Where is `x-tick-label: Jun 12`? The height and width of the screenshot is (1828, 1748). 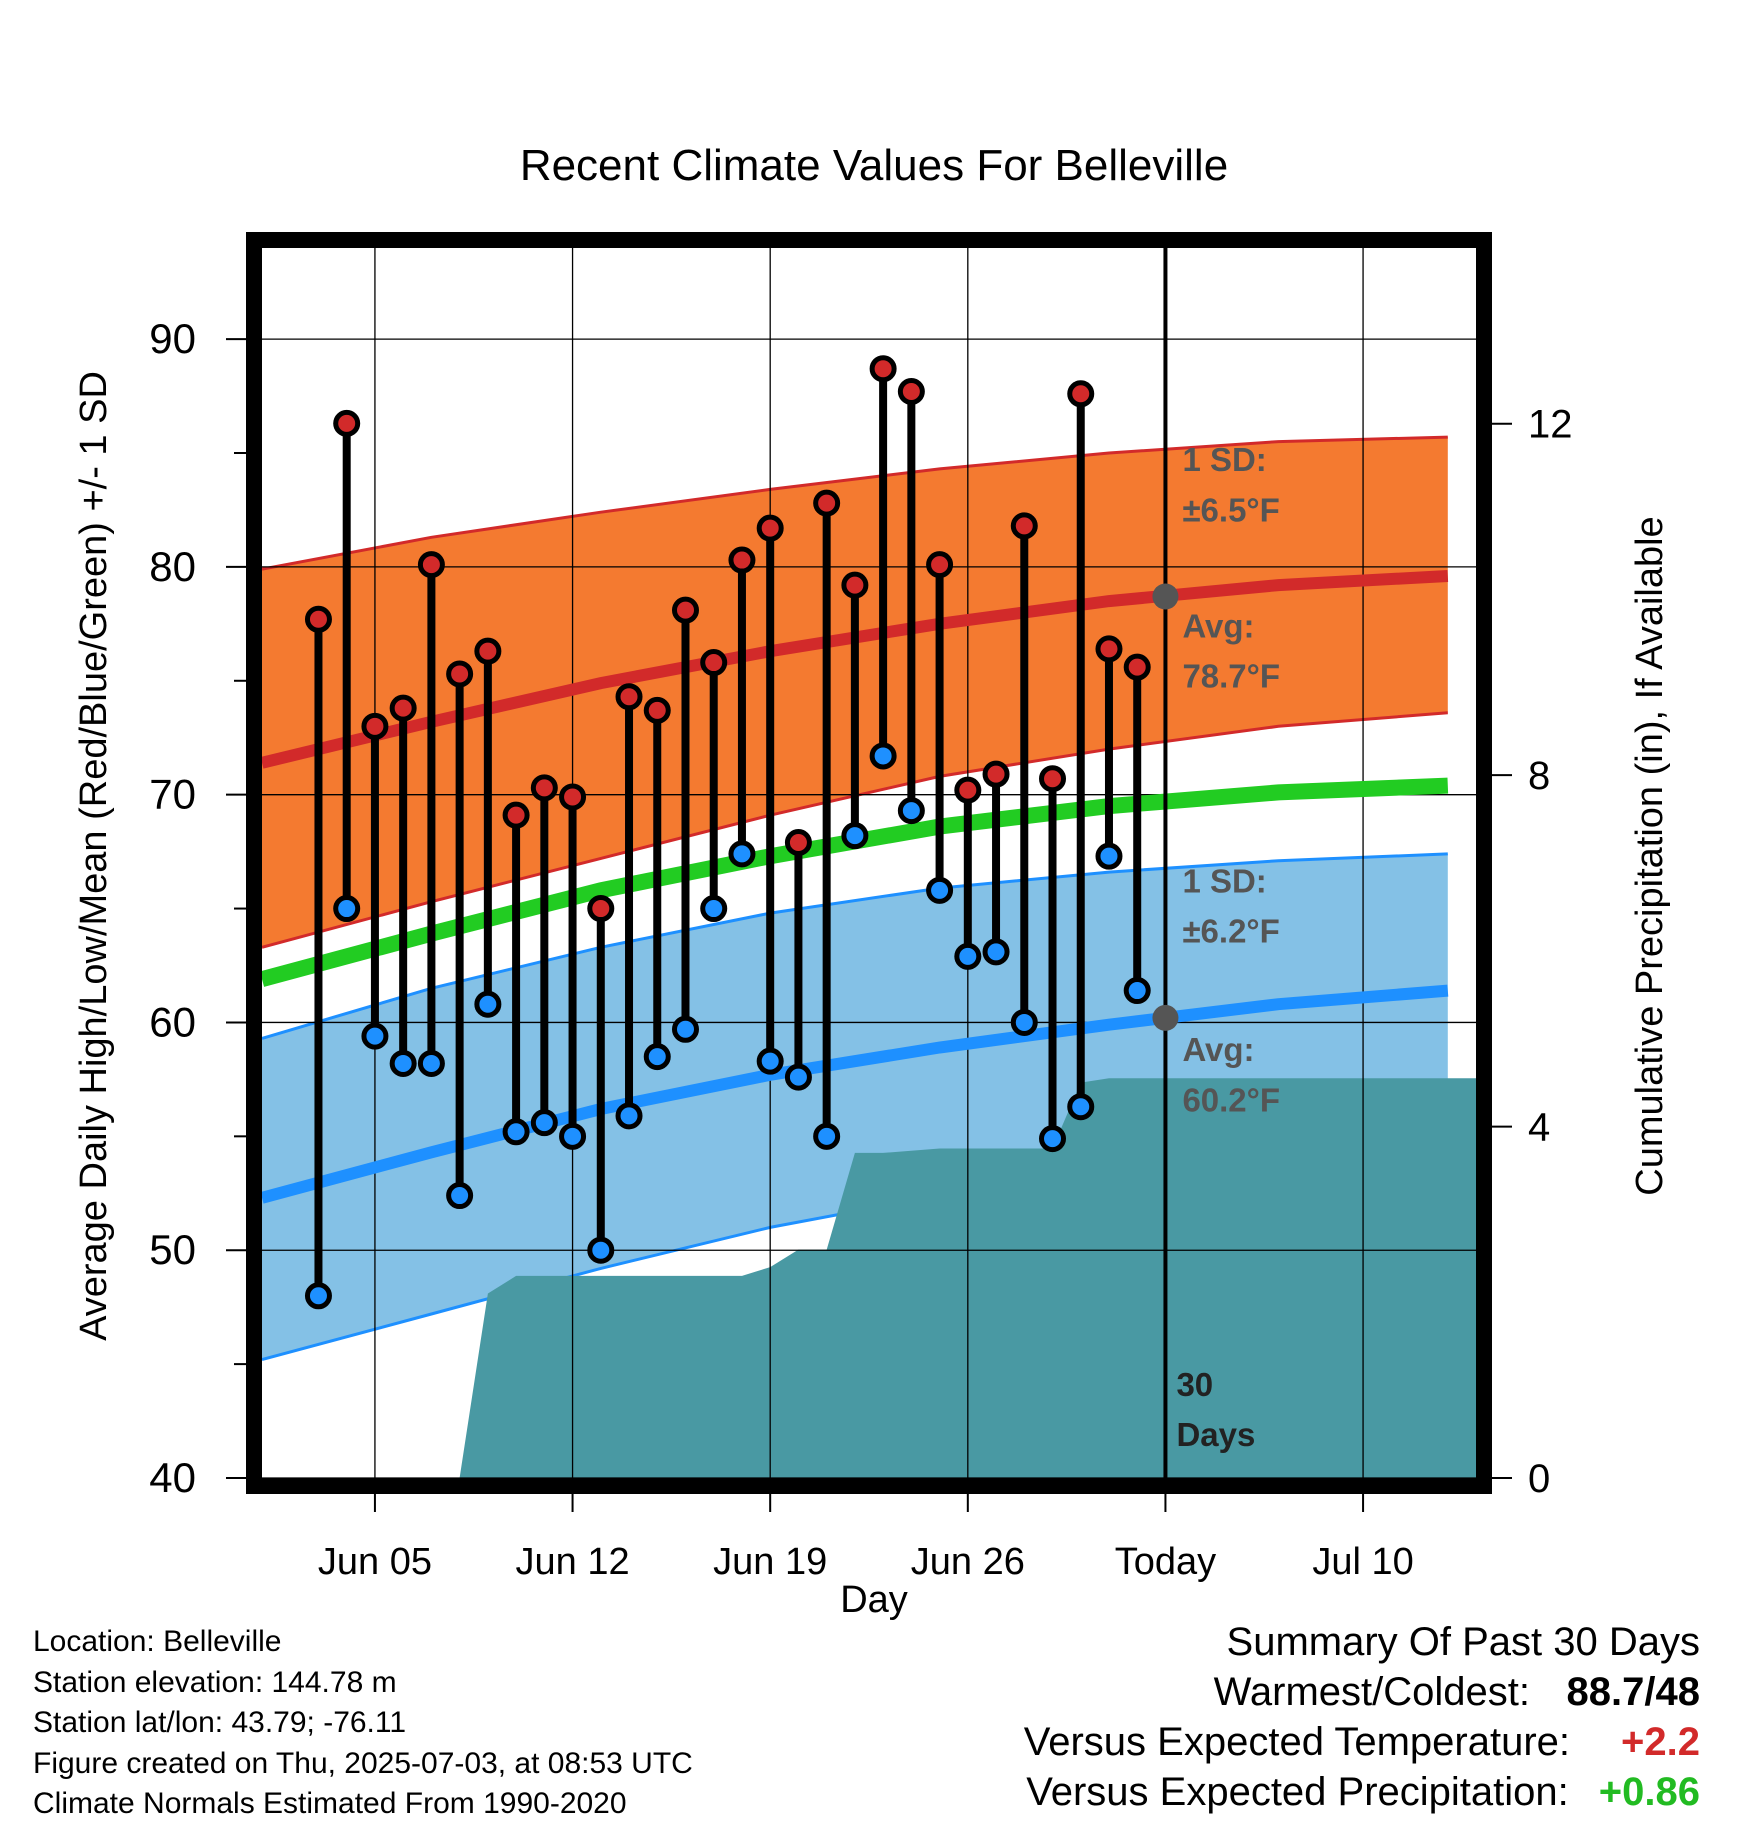 x-tick-label: Jun 12 is located at coordinates (573, 1562).